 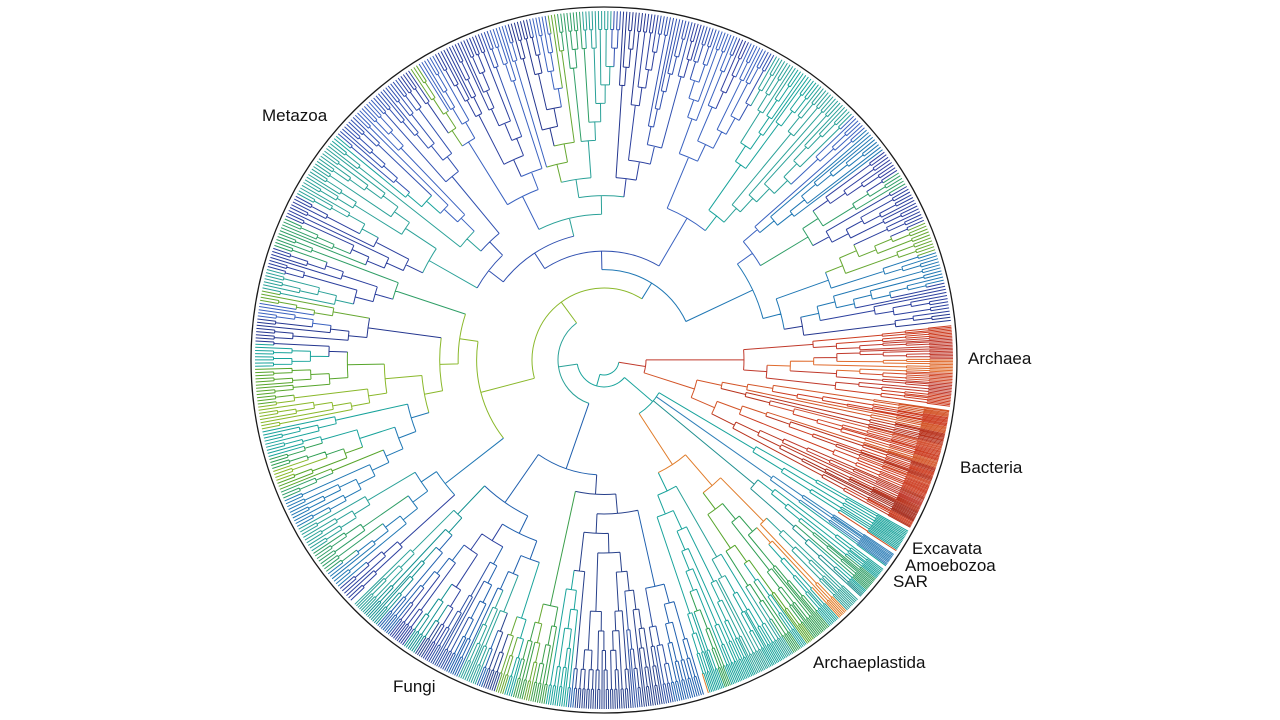 I want to click on label-fungi: Fungi, so click(x=414, y=686).